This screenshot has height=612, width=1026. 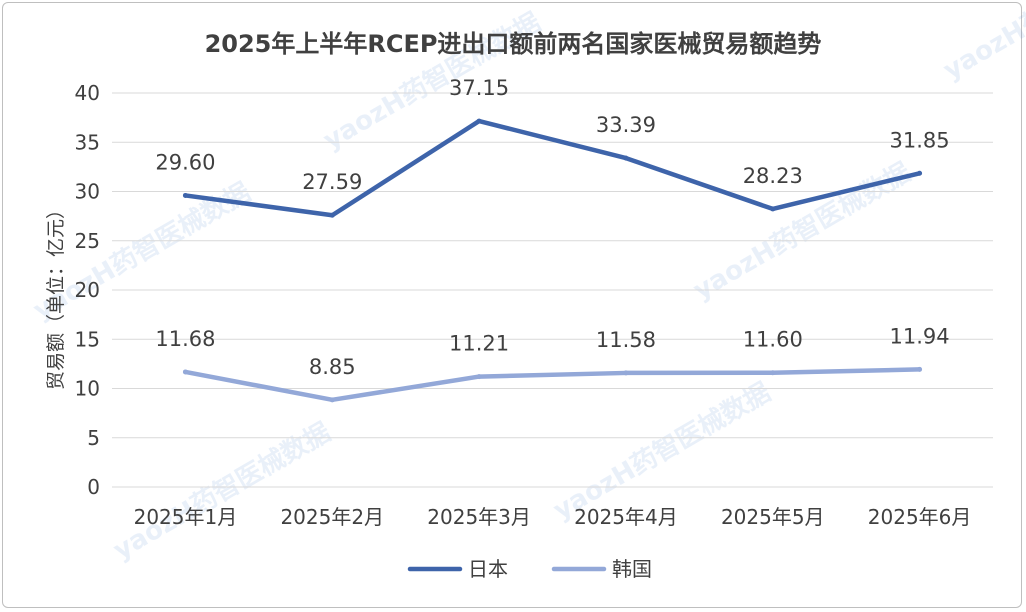 I want to click on legend-label-2: 韩国, so click(x=632, y=569).